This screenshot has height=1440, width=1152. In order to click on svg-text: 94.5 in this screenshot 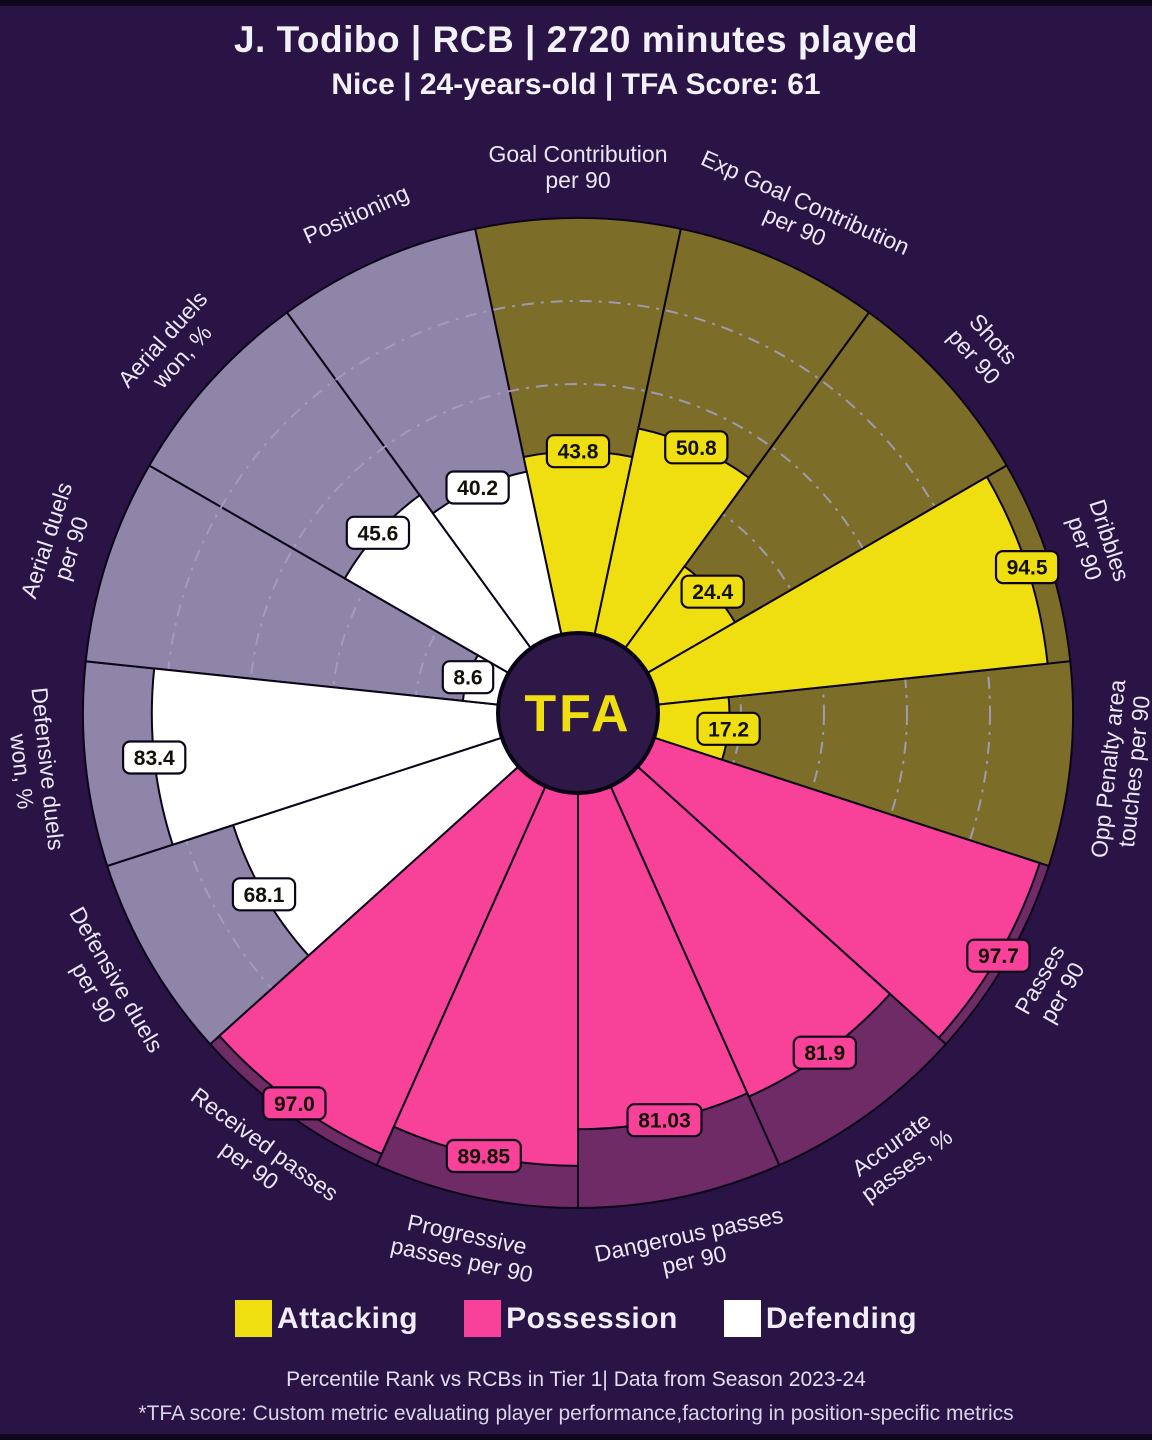, I will do `click(1027, 568)`.